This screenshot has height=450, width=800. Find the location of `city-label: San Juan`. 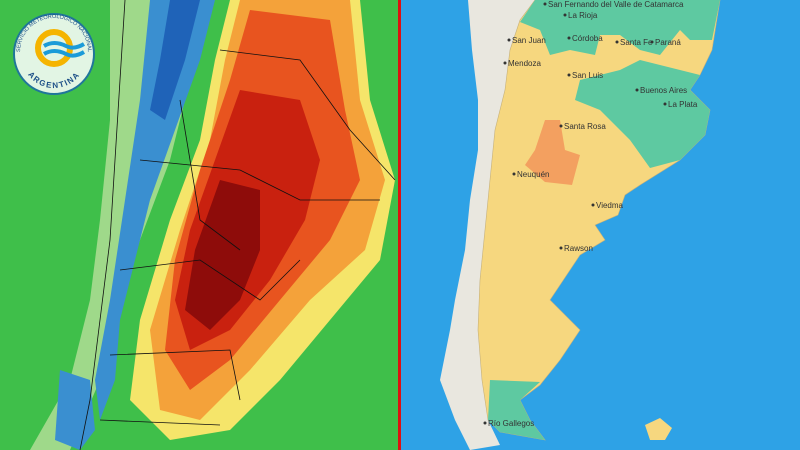

city-label: San Juan is located at coordinates (529, 40).